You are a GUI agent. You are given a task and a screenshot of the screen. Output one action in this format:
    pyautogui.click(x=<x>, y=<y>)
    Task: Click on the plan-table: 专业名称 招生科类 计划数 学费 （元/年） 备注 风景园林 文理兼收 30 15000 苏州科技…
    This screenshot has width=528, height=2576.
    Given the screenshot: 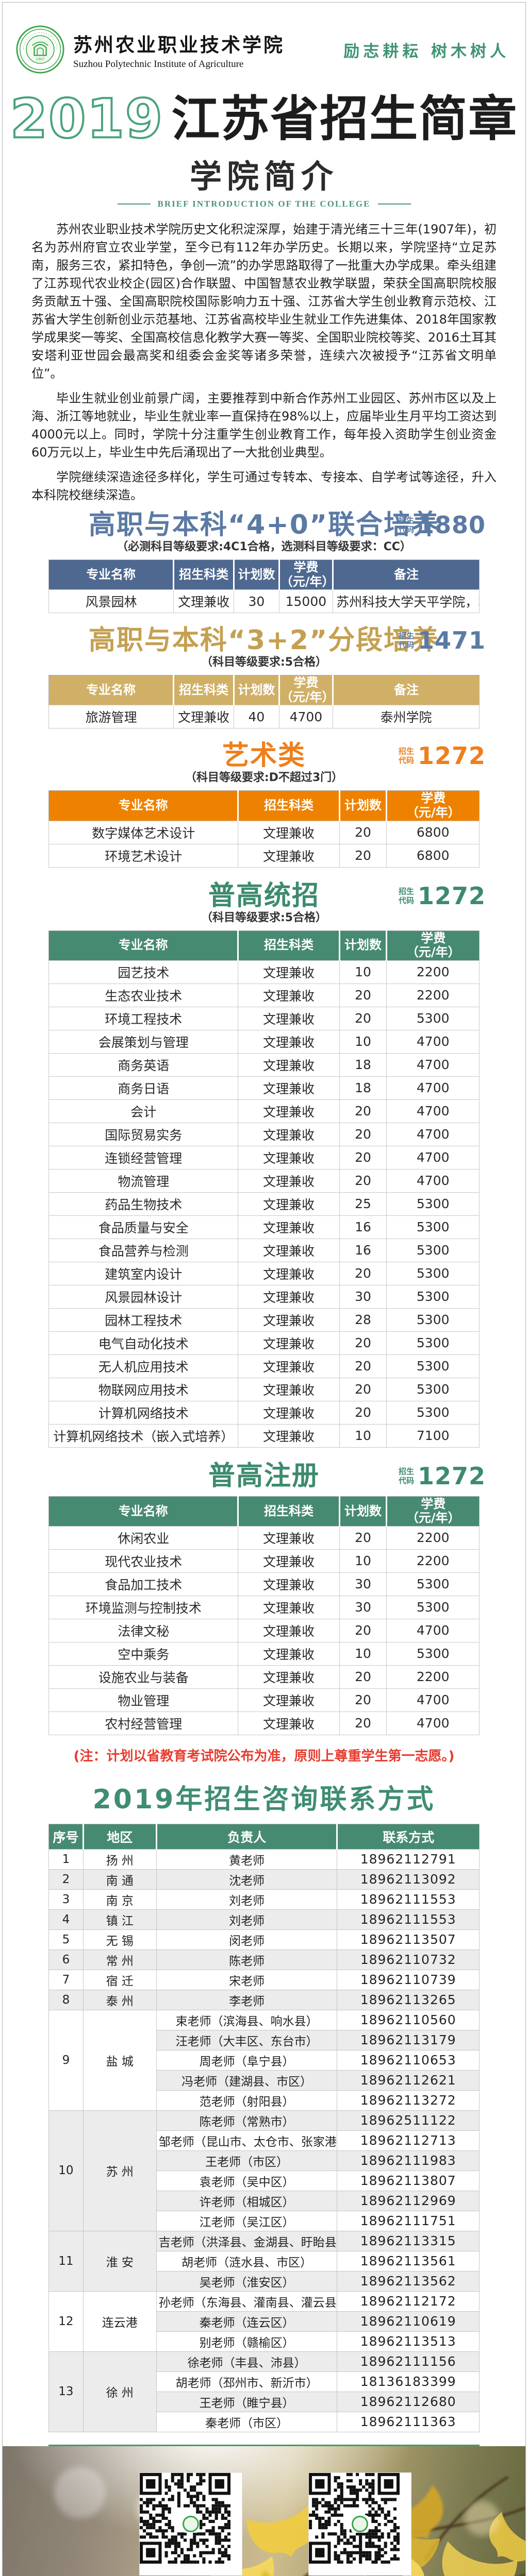 What is the action you would take?
    pyautogui.click(x=264, y=587)
    